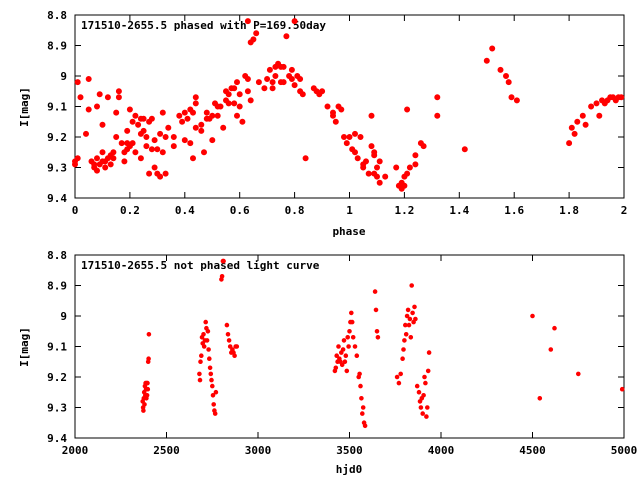 This screenshot has height=480, width=640. What do you see at coordinates (24, 347) in the screenshot?
I see `unphased-y-axis-label: I[mag]` at bounding box center [24, 347].